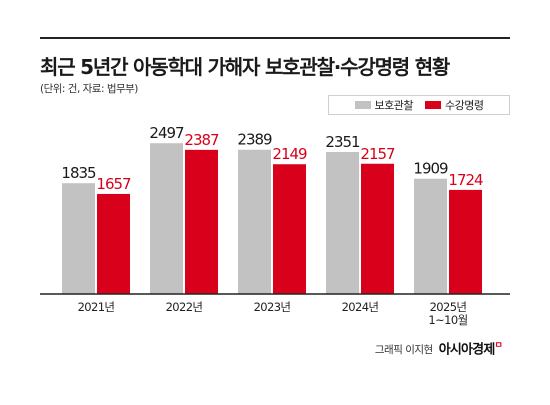  What do you see at coordinates (245, 67) in the screenshot?
I see `chart-title: 최근 5년간 아동학대 가해자 보호관찰·수강명령 현황` at bounding box center [245, 67].